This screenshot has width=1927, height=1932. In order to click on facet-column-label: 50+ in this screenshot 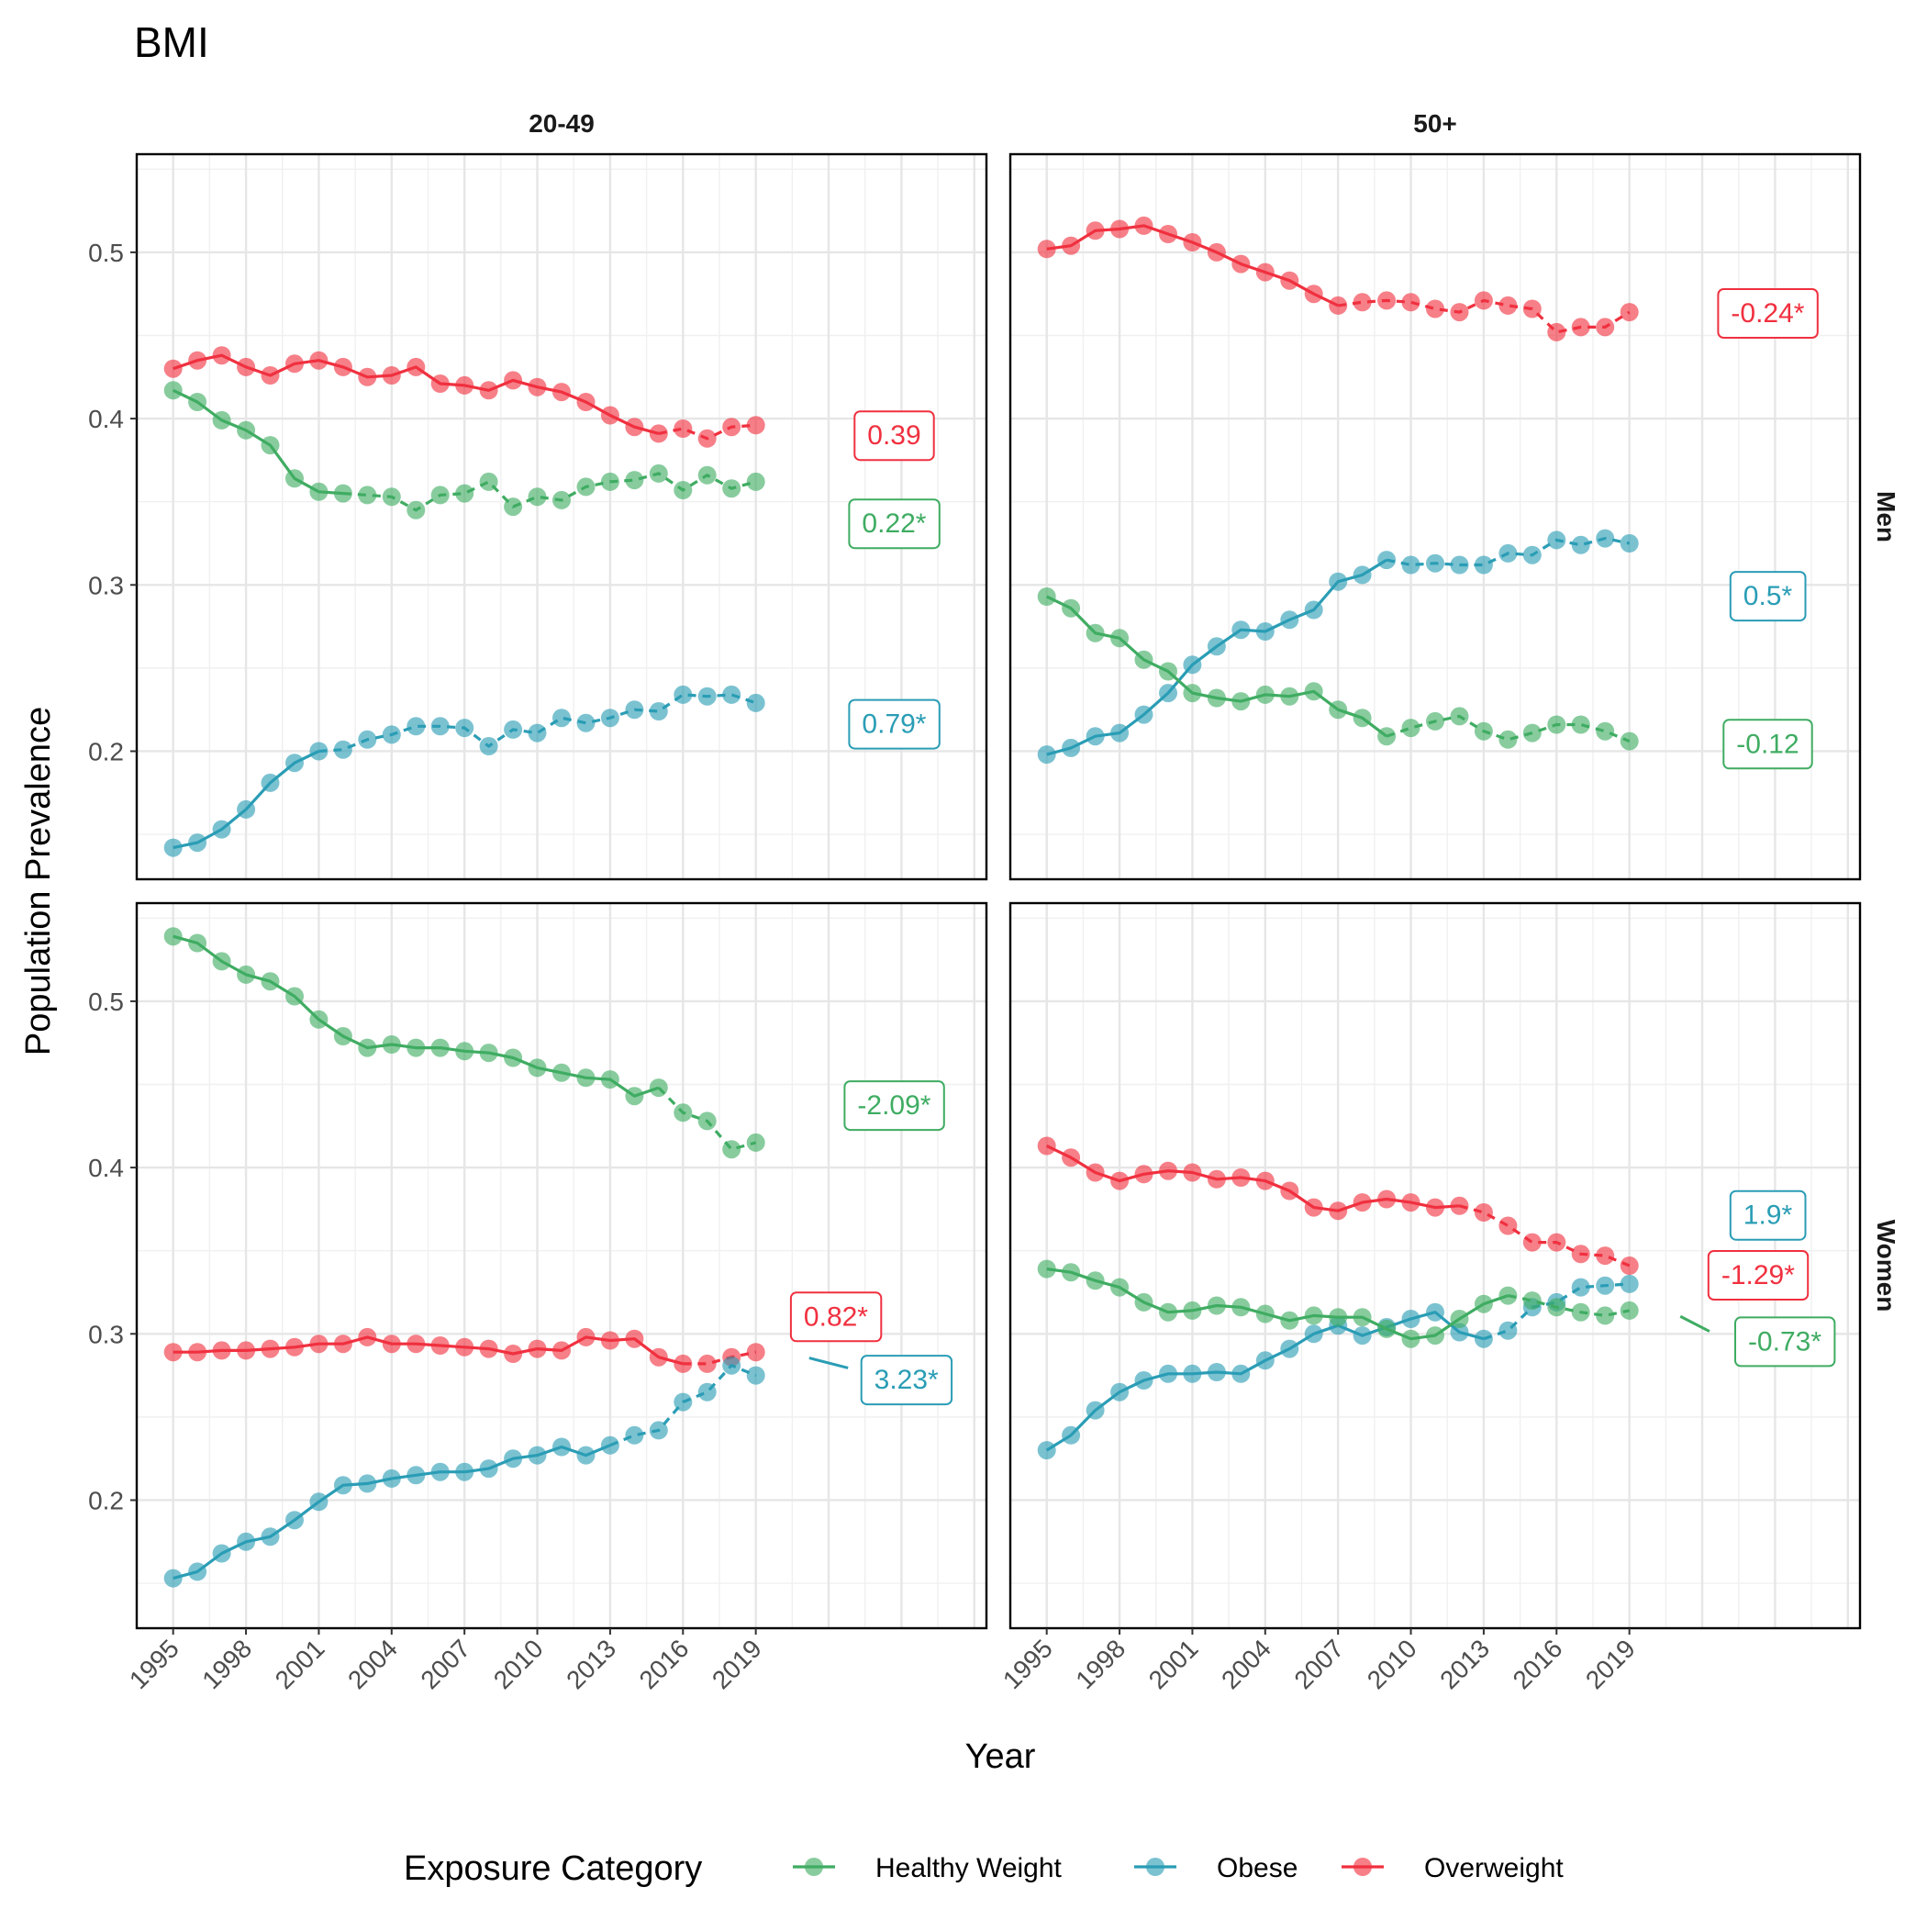, I will do `click(1435, 124)`.